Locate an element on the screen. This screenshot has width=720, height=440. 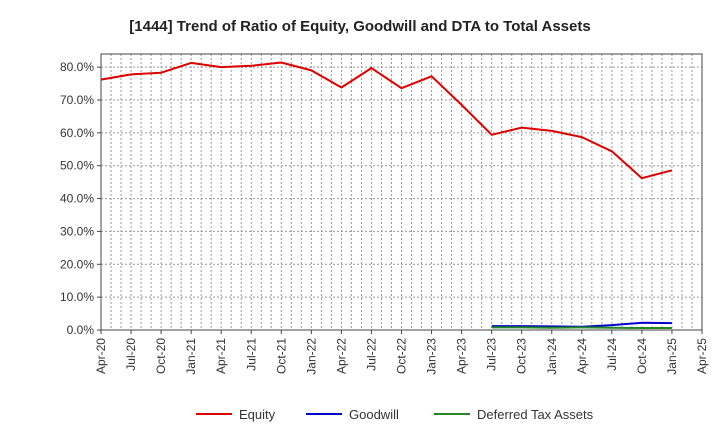
x-tick-label: Apr-24 is located at coordinates (582, 356).